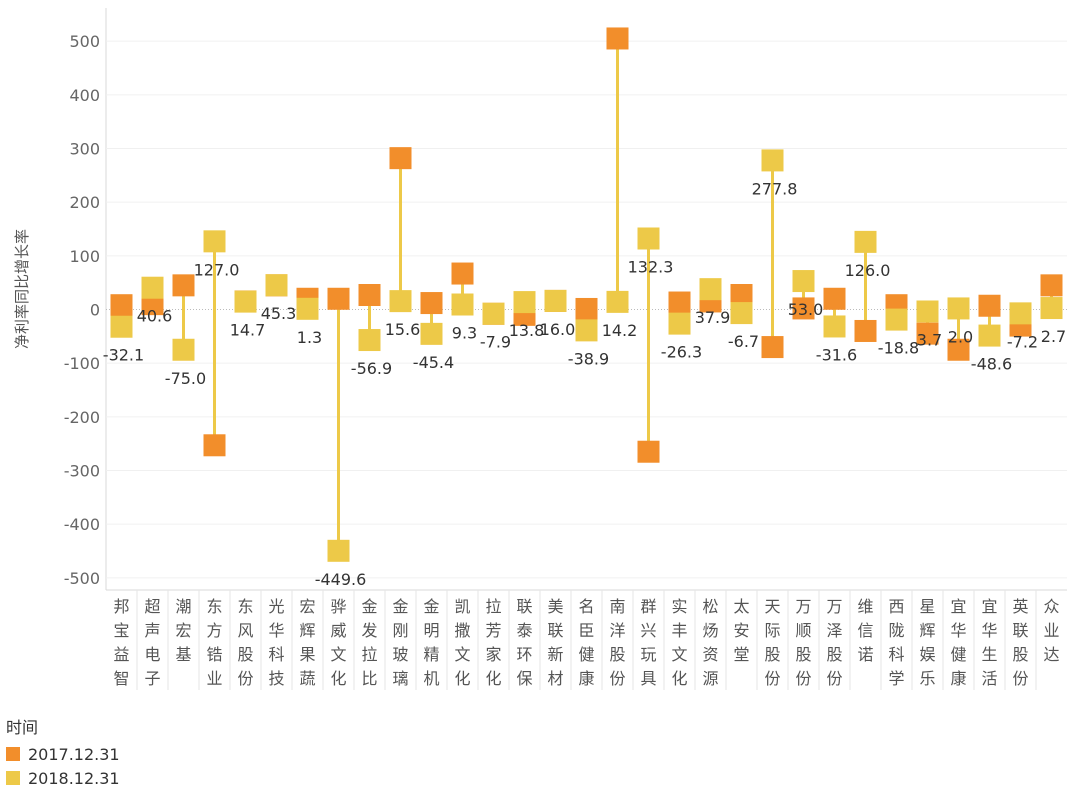  I want to click on legend-item-2018: 2018.12.31, so click(63, 778).